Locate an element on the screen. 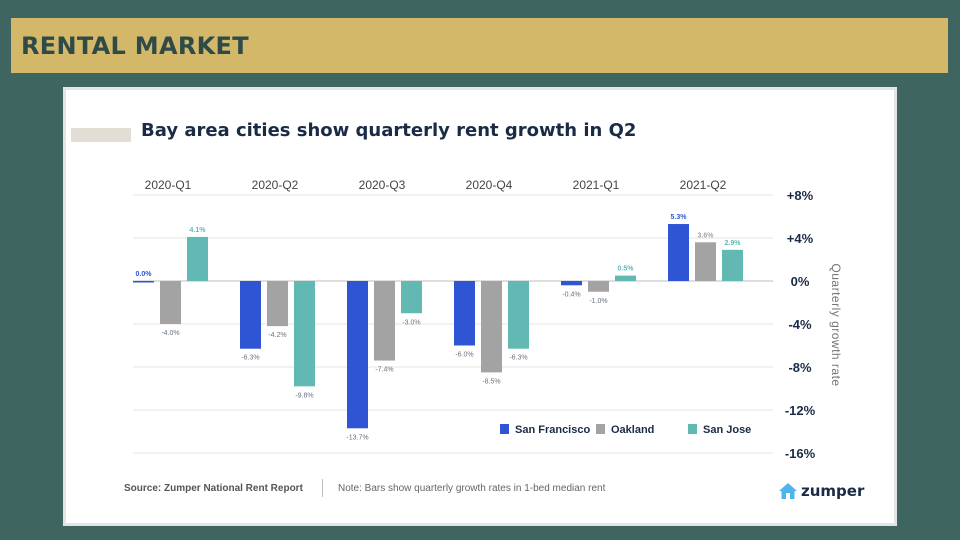 The width and height of the screenshot is (960, 540). legend-label: Oakland is located at coordinates (632, 430).